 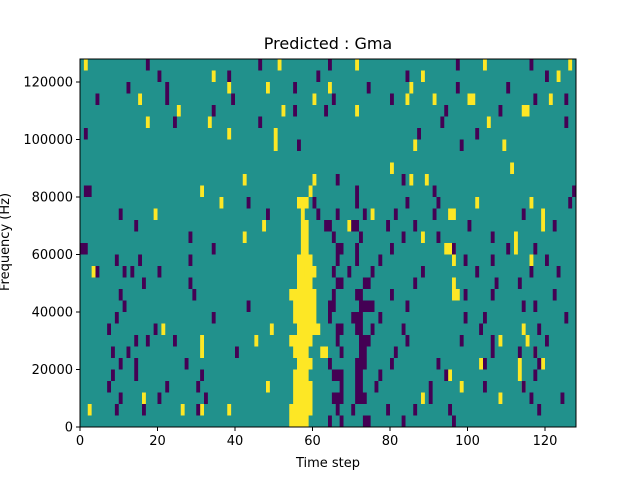 What do you see at coordinates (52, 198) in the screenshot?
I see `y-tick-label: 80000` at bounding box center [52, 198].